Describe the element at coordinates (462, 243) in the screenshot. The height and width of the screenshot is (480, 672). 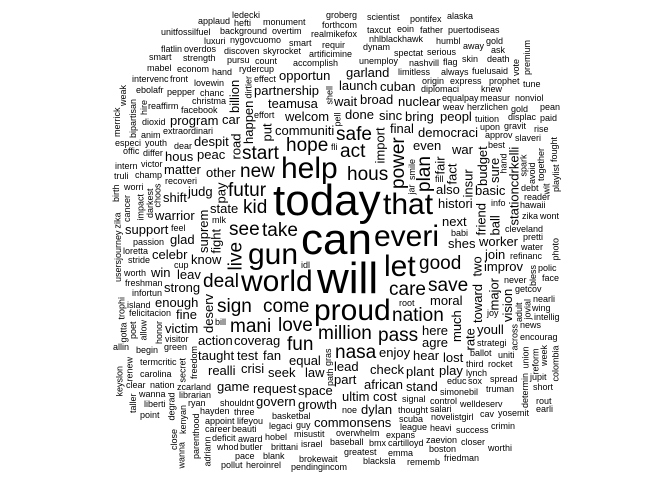
I see `cloud-word: shes` at that location.